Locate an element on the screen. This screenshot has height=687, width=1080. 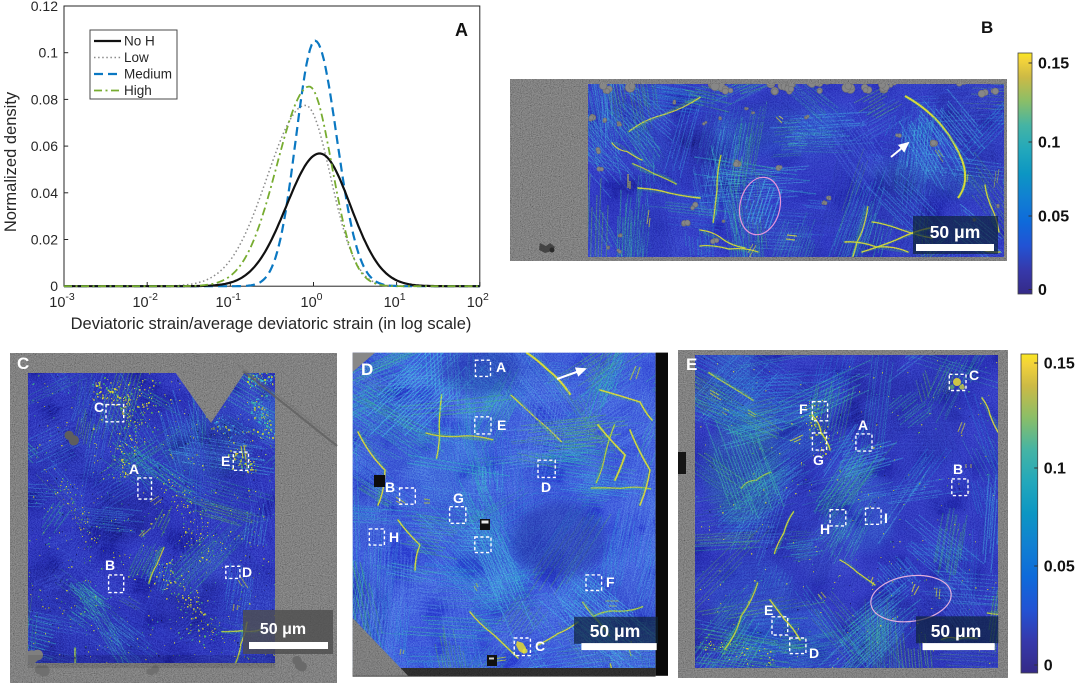
svg-text: Low is located at coordinates (136, 57).